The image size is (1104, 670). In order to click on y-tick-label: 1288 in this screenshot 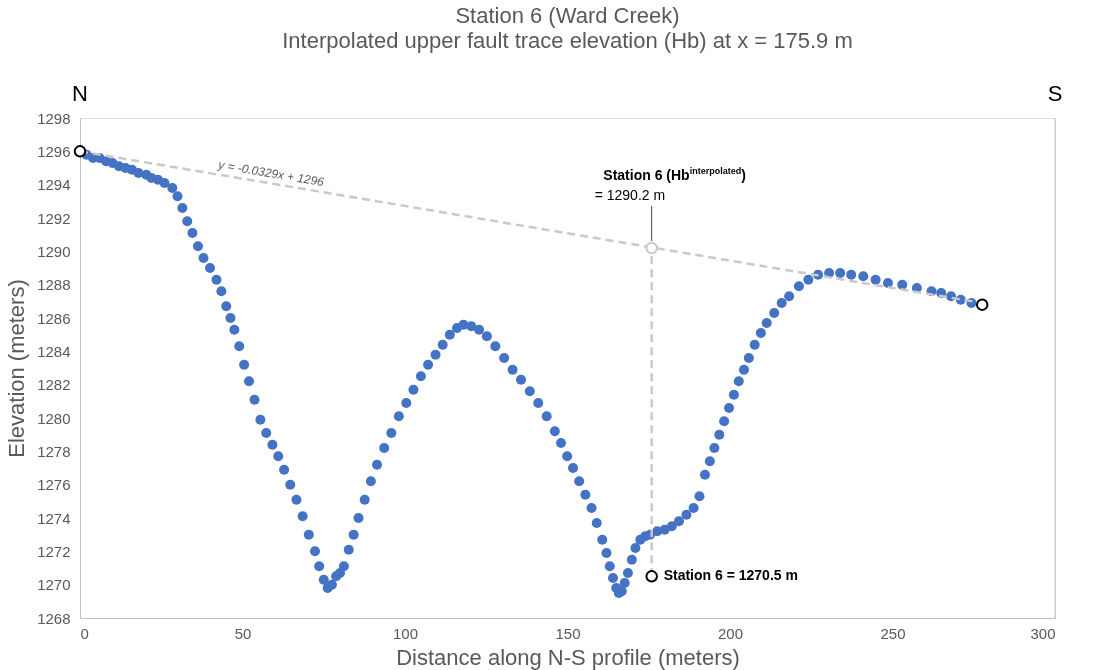, I will do `click(54, 285)`.